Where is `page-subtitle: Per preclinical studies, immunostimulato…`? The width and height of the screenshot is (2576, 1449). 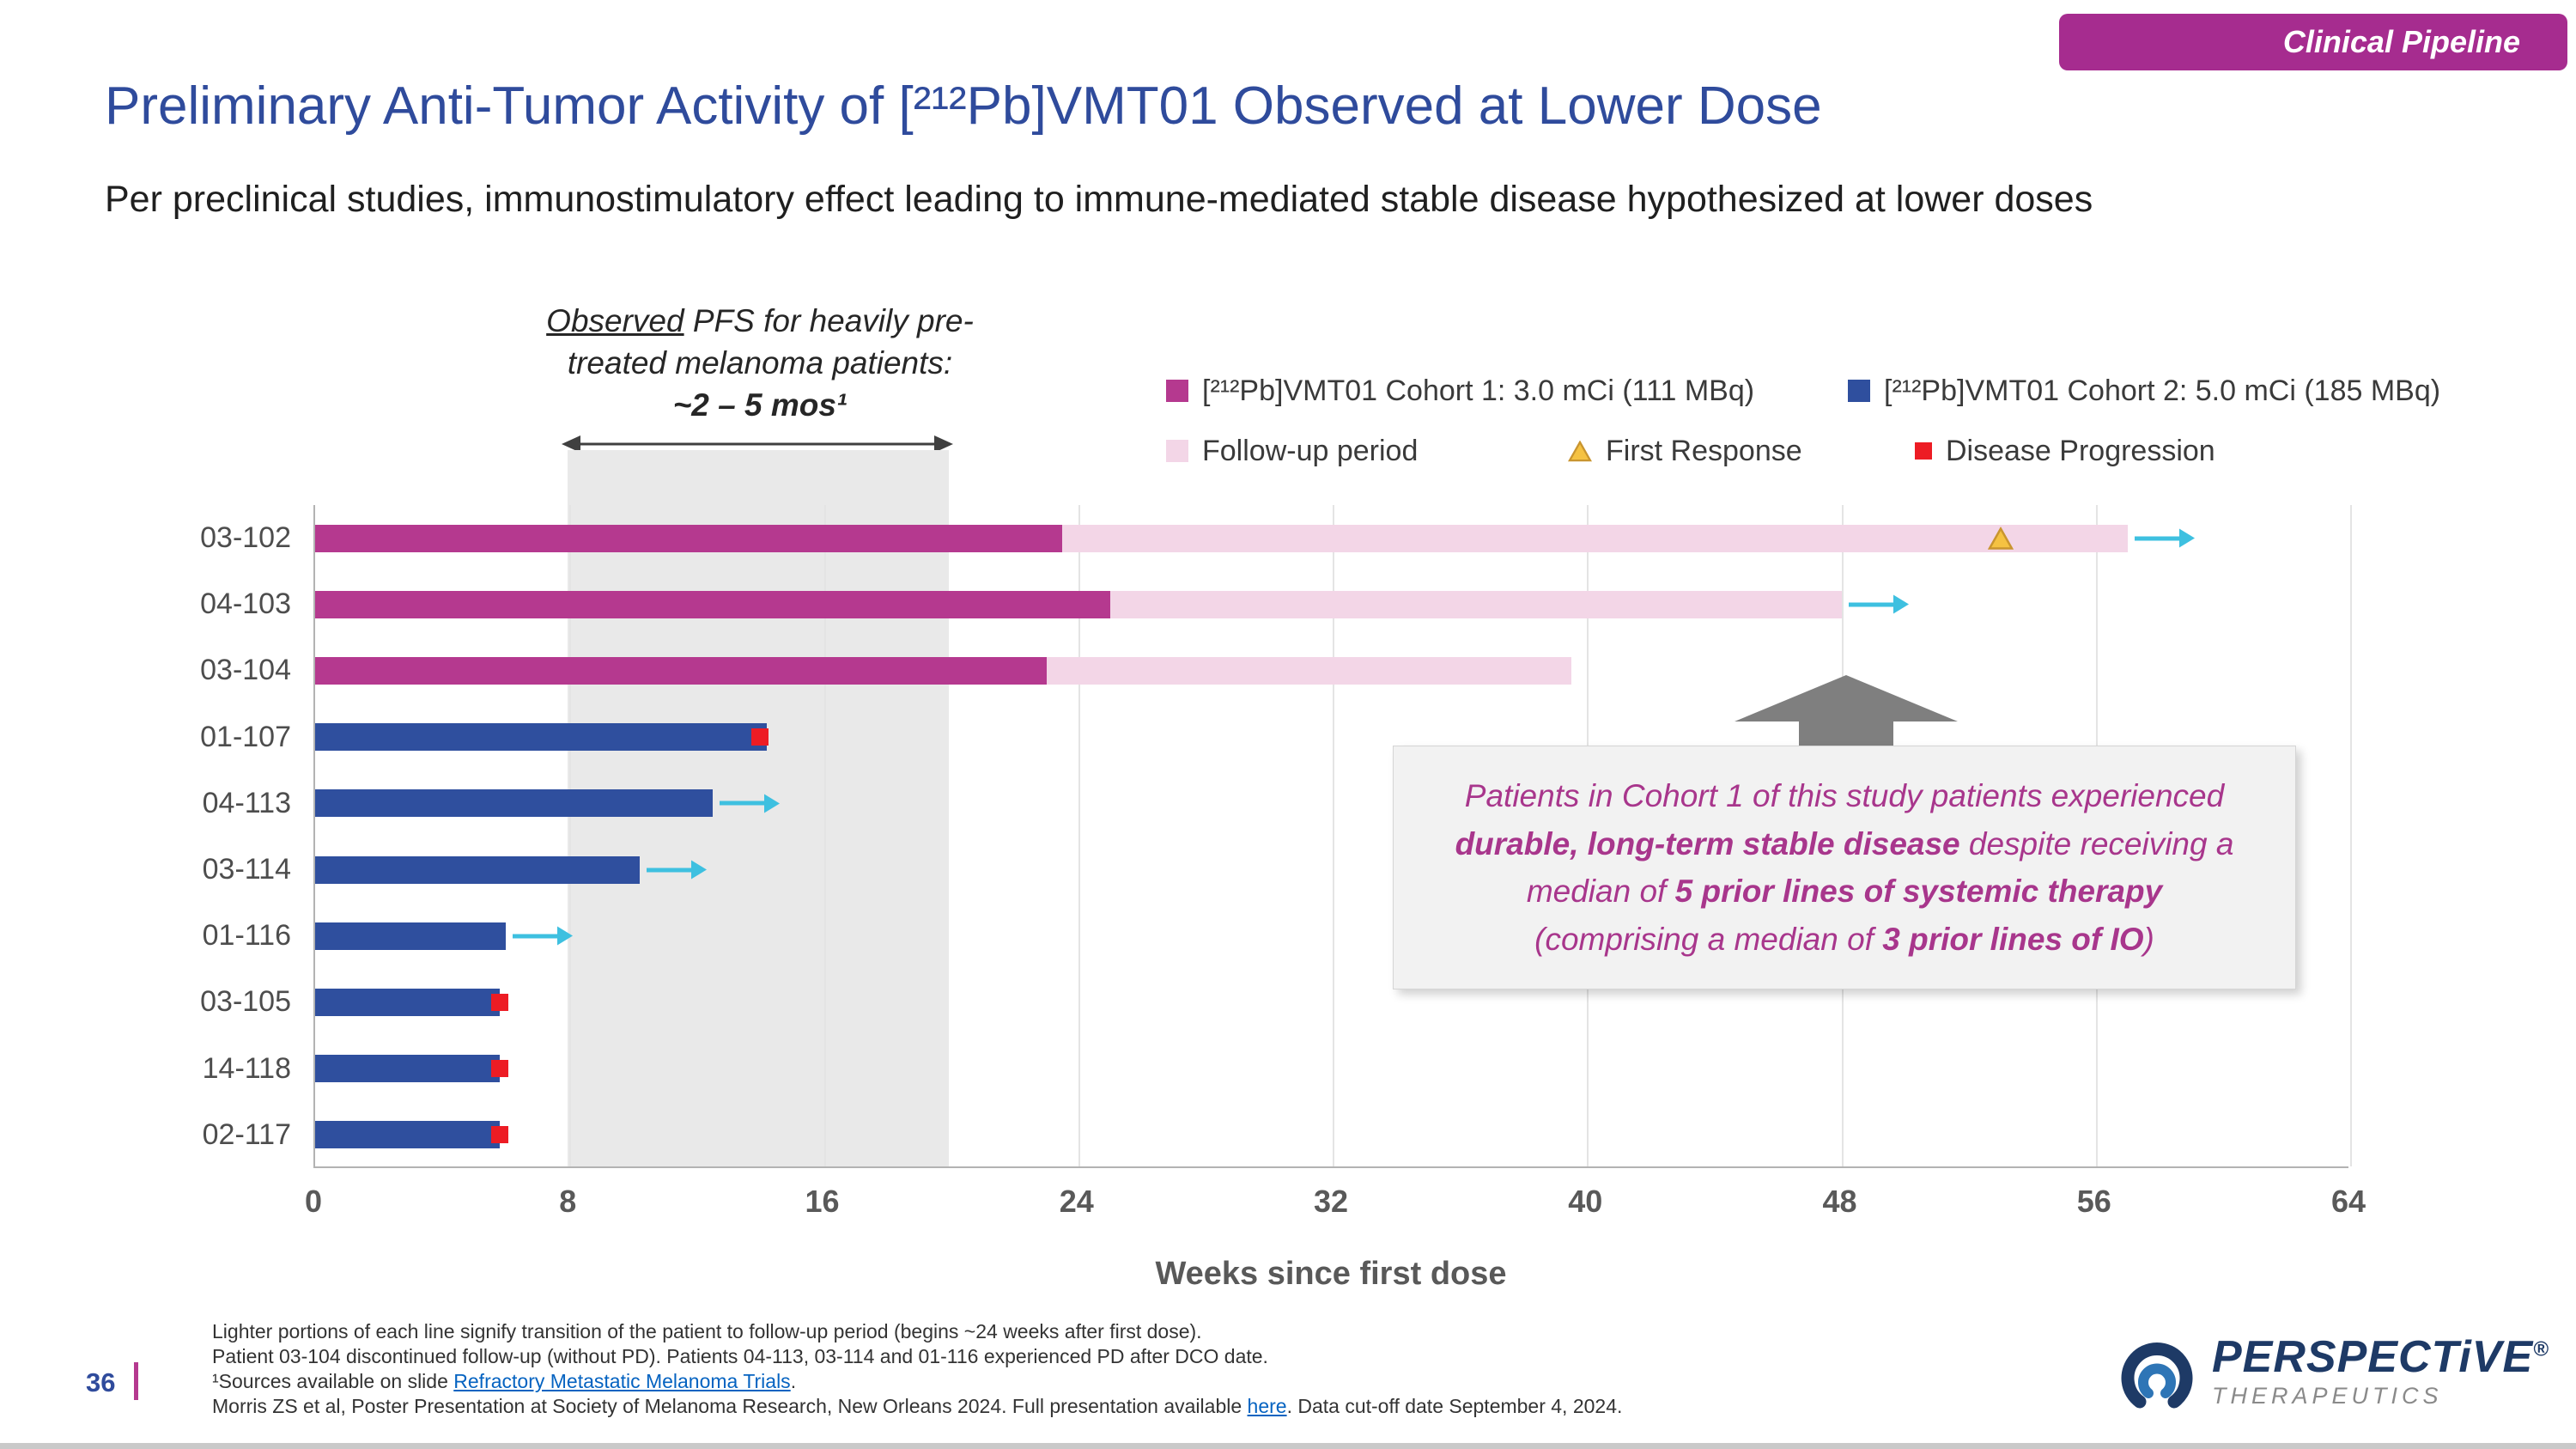
page-subtitle: Per preclinical studies, immunostimulato… is located at coordinates (1099, 199).